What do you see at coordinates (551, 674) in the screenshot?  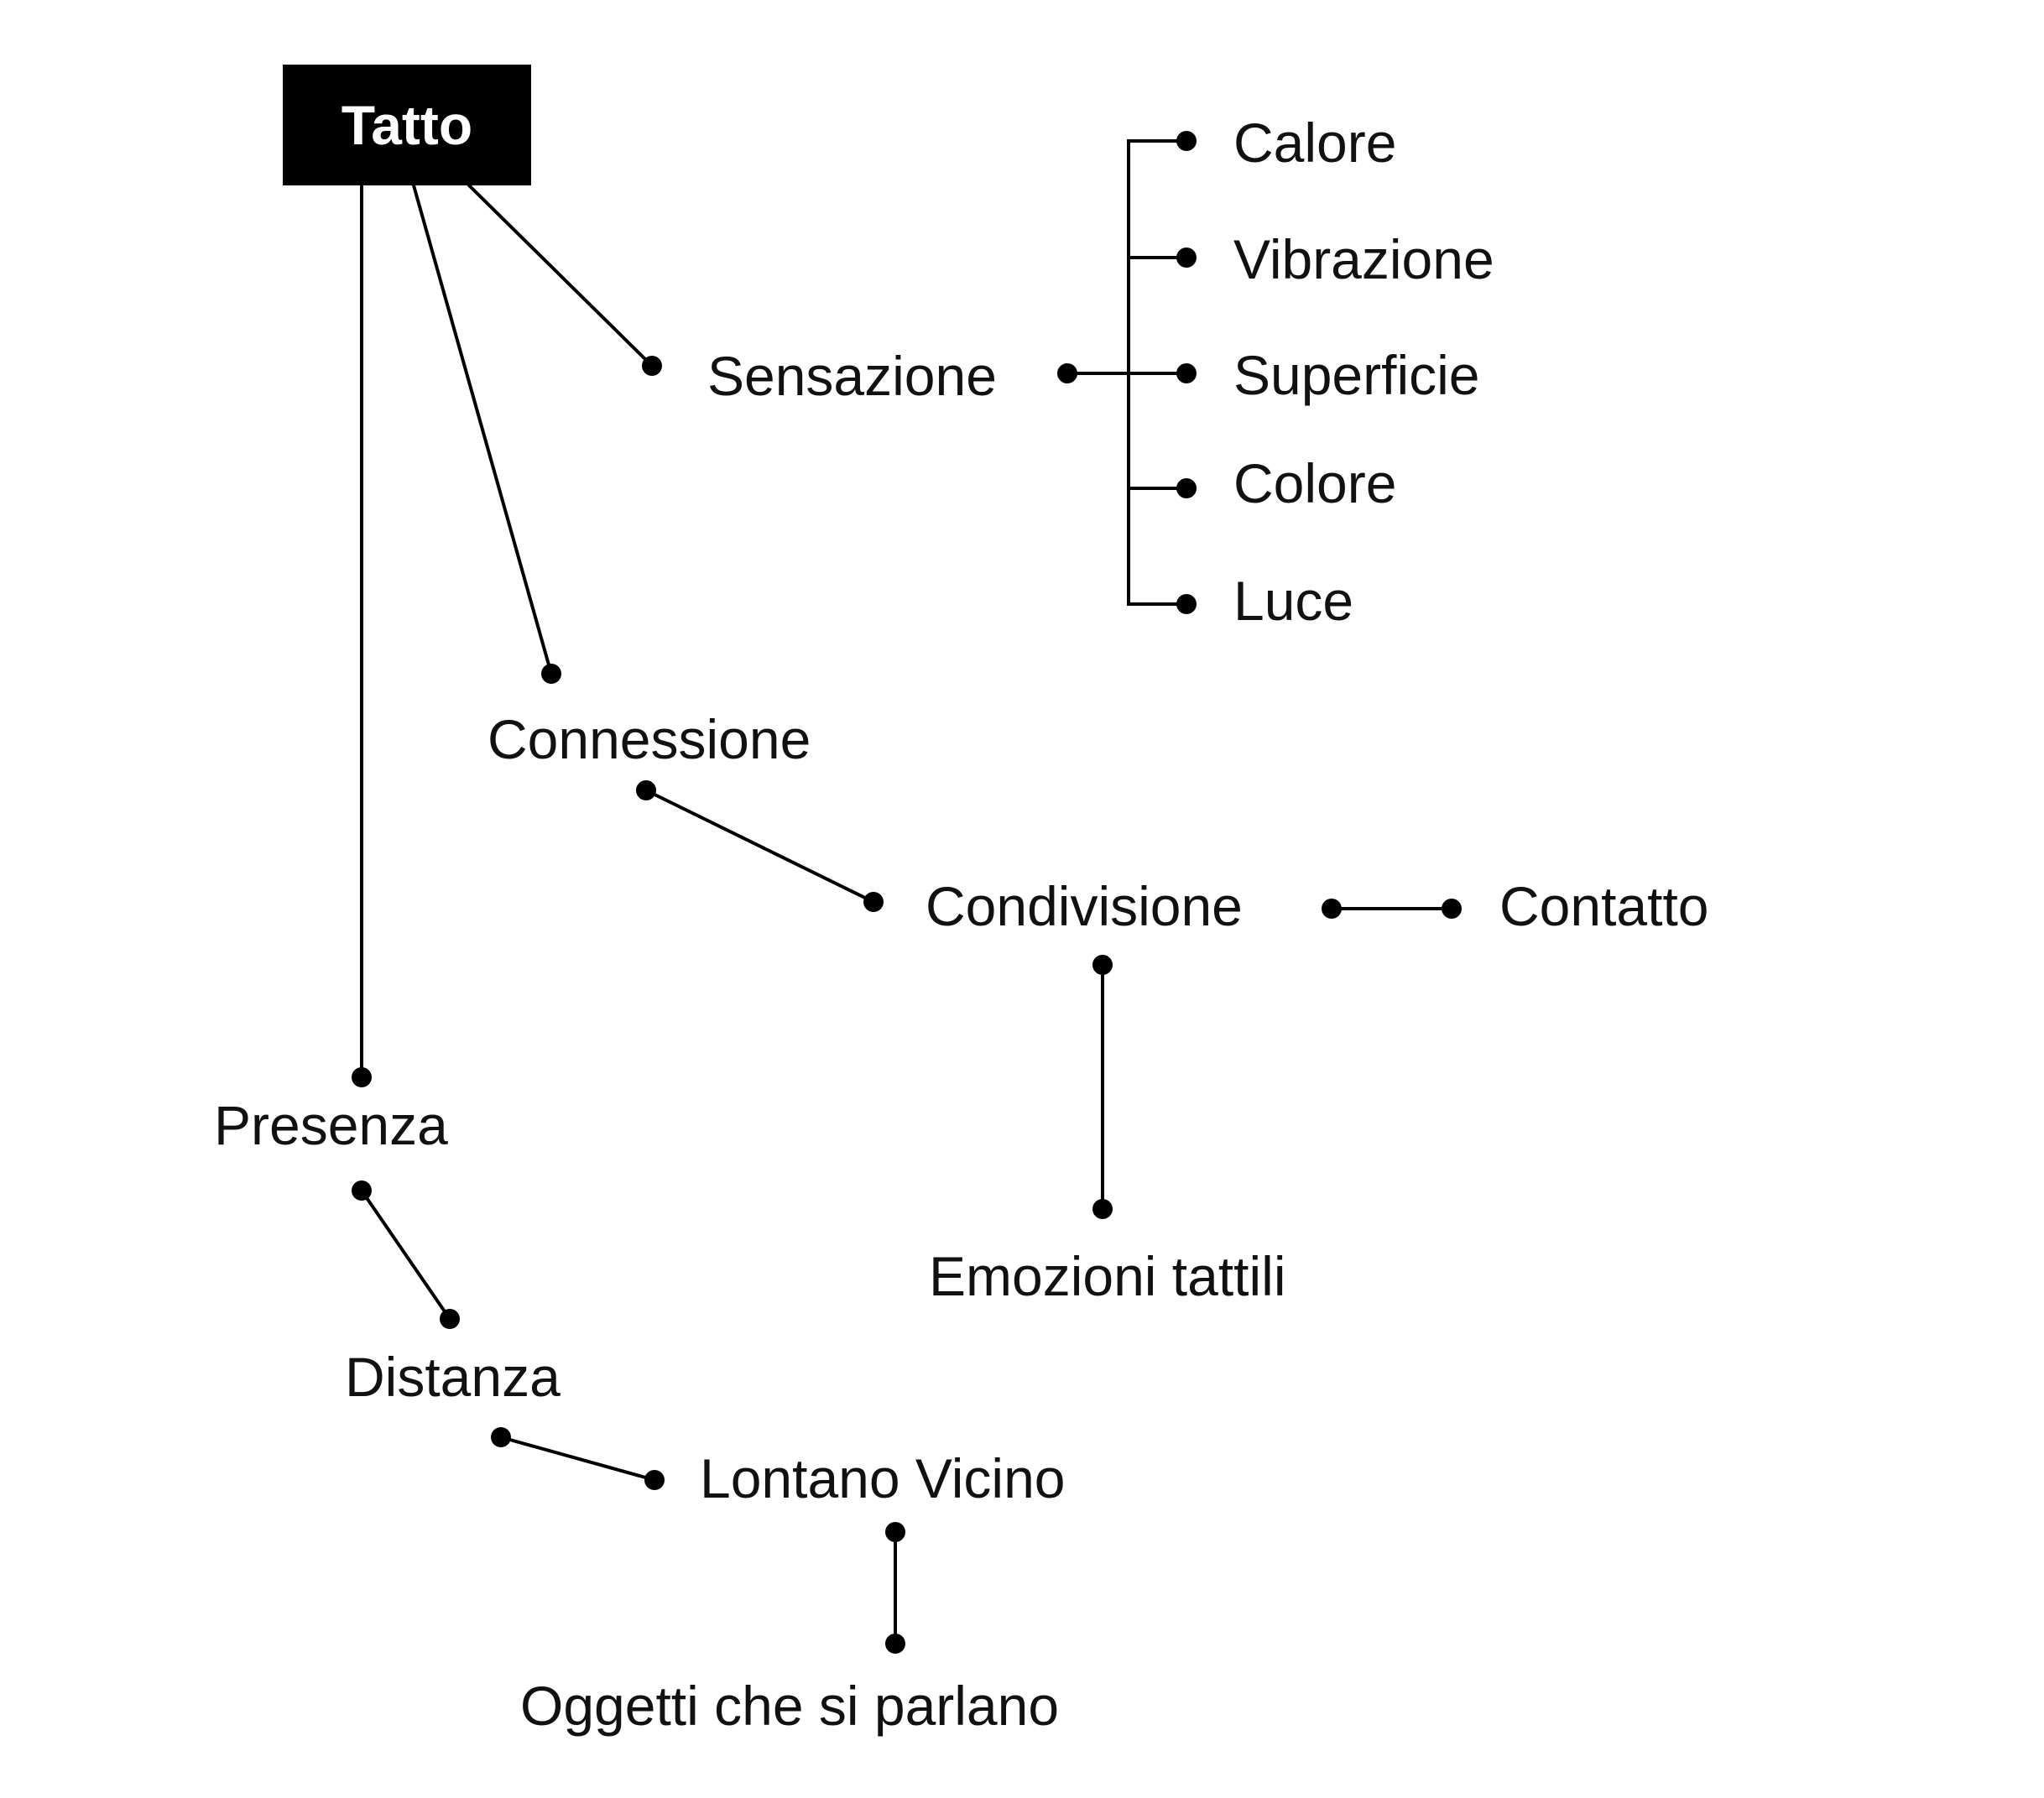 I see `dot-connessione-in` at bounding box center [551, 674].